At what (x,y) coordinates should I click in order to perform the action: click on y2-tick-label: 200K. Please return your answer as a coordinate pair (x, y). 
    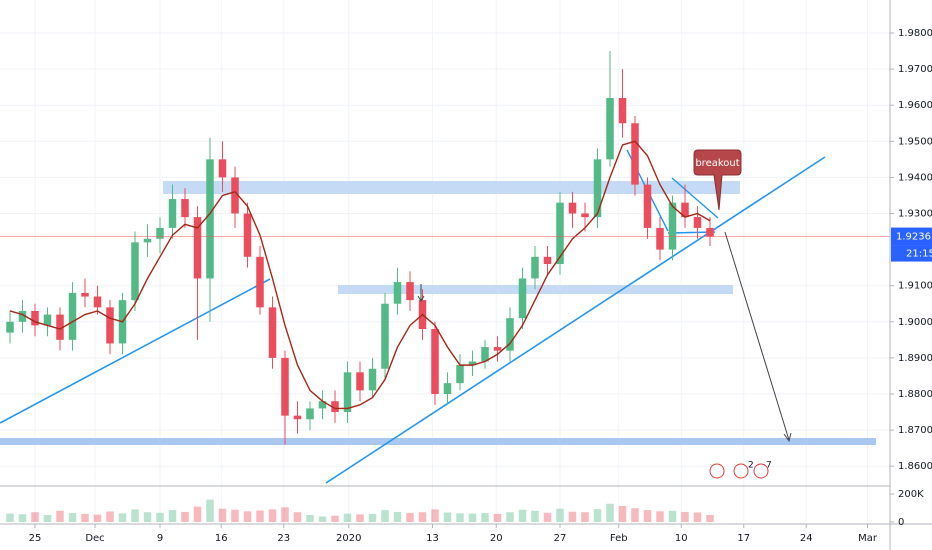
    Looking at the image, I should click on (911, 494).